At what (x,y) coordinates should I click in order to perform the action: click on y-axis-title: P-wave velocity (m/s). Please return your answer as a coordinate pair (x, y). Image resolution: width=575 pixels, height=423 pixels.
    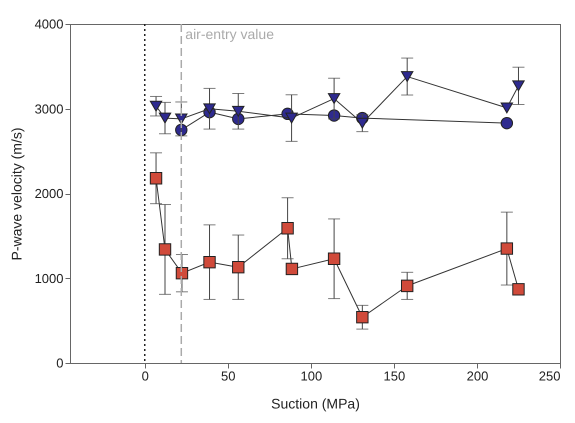
    Looking at the image, I should click on (16, 194).